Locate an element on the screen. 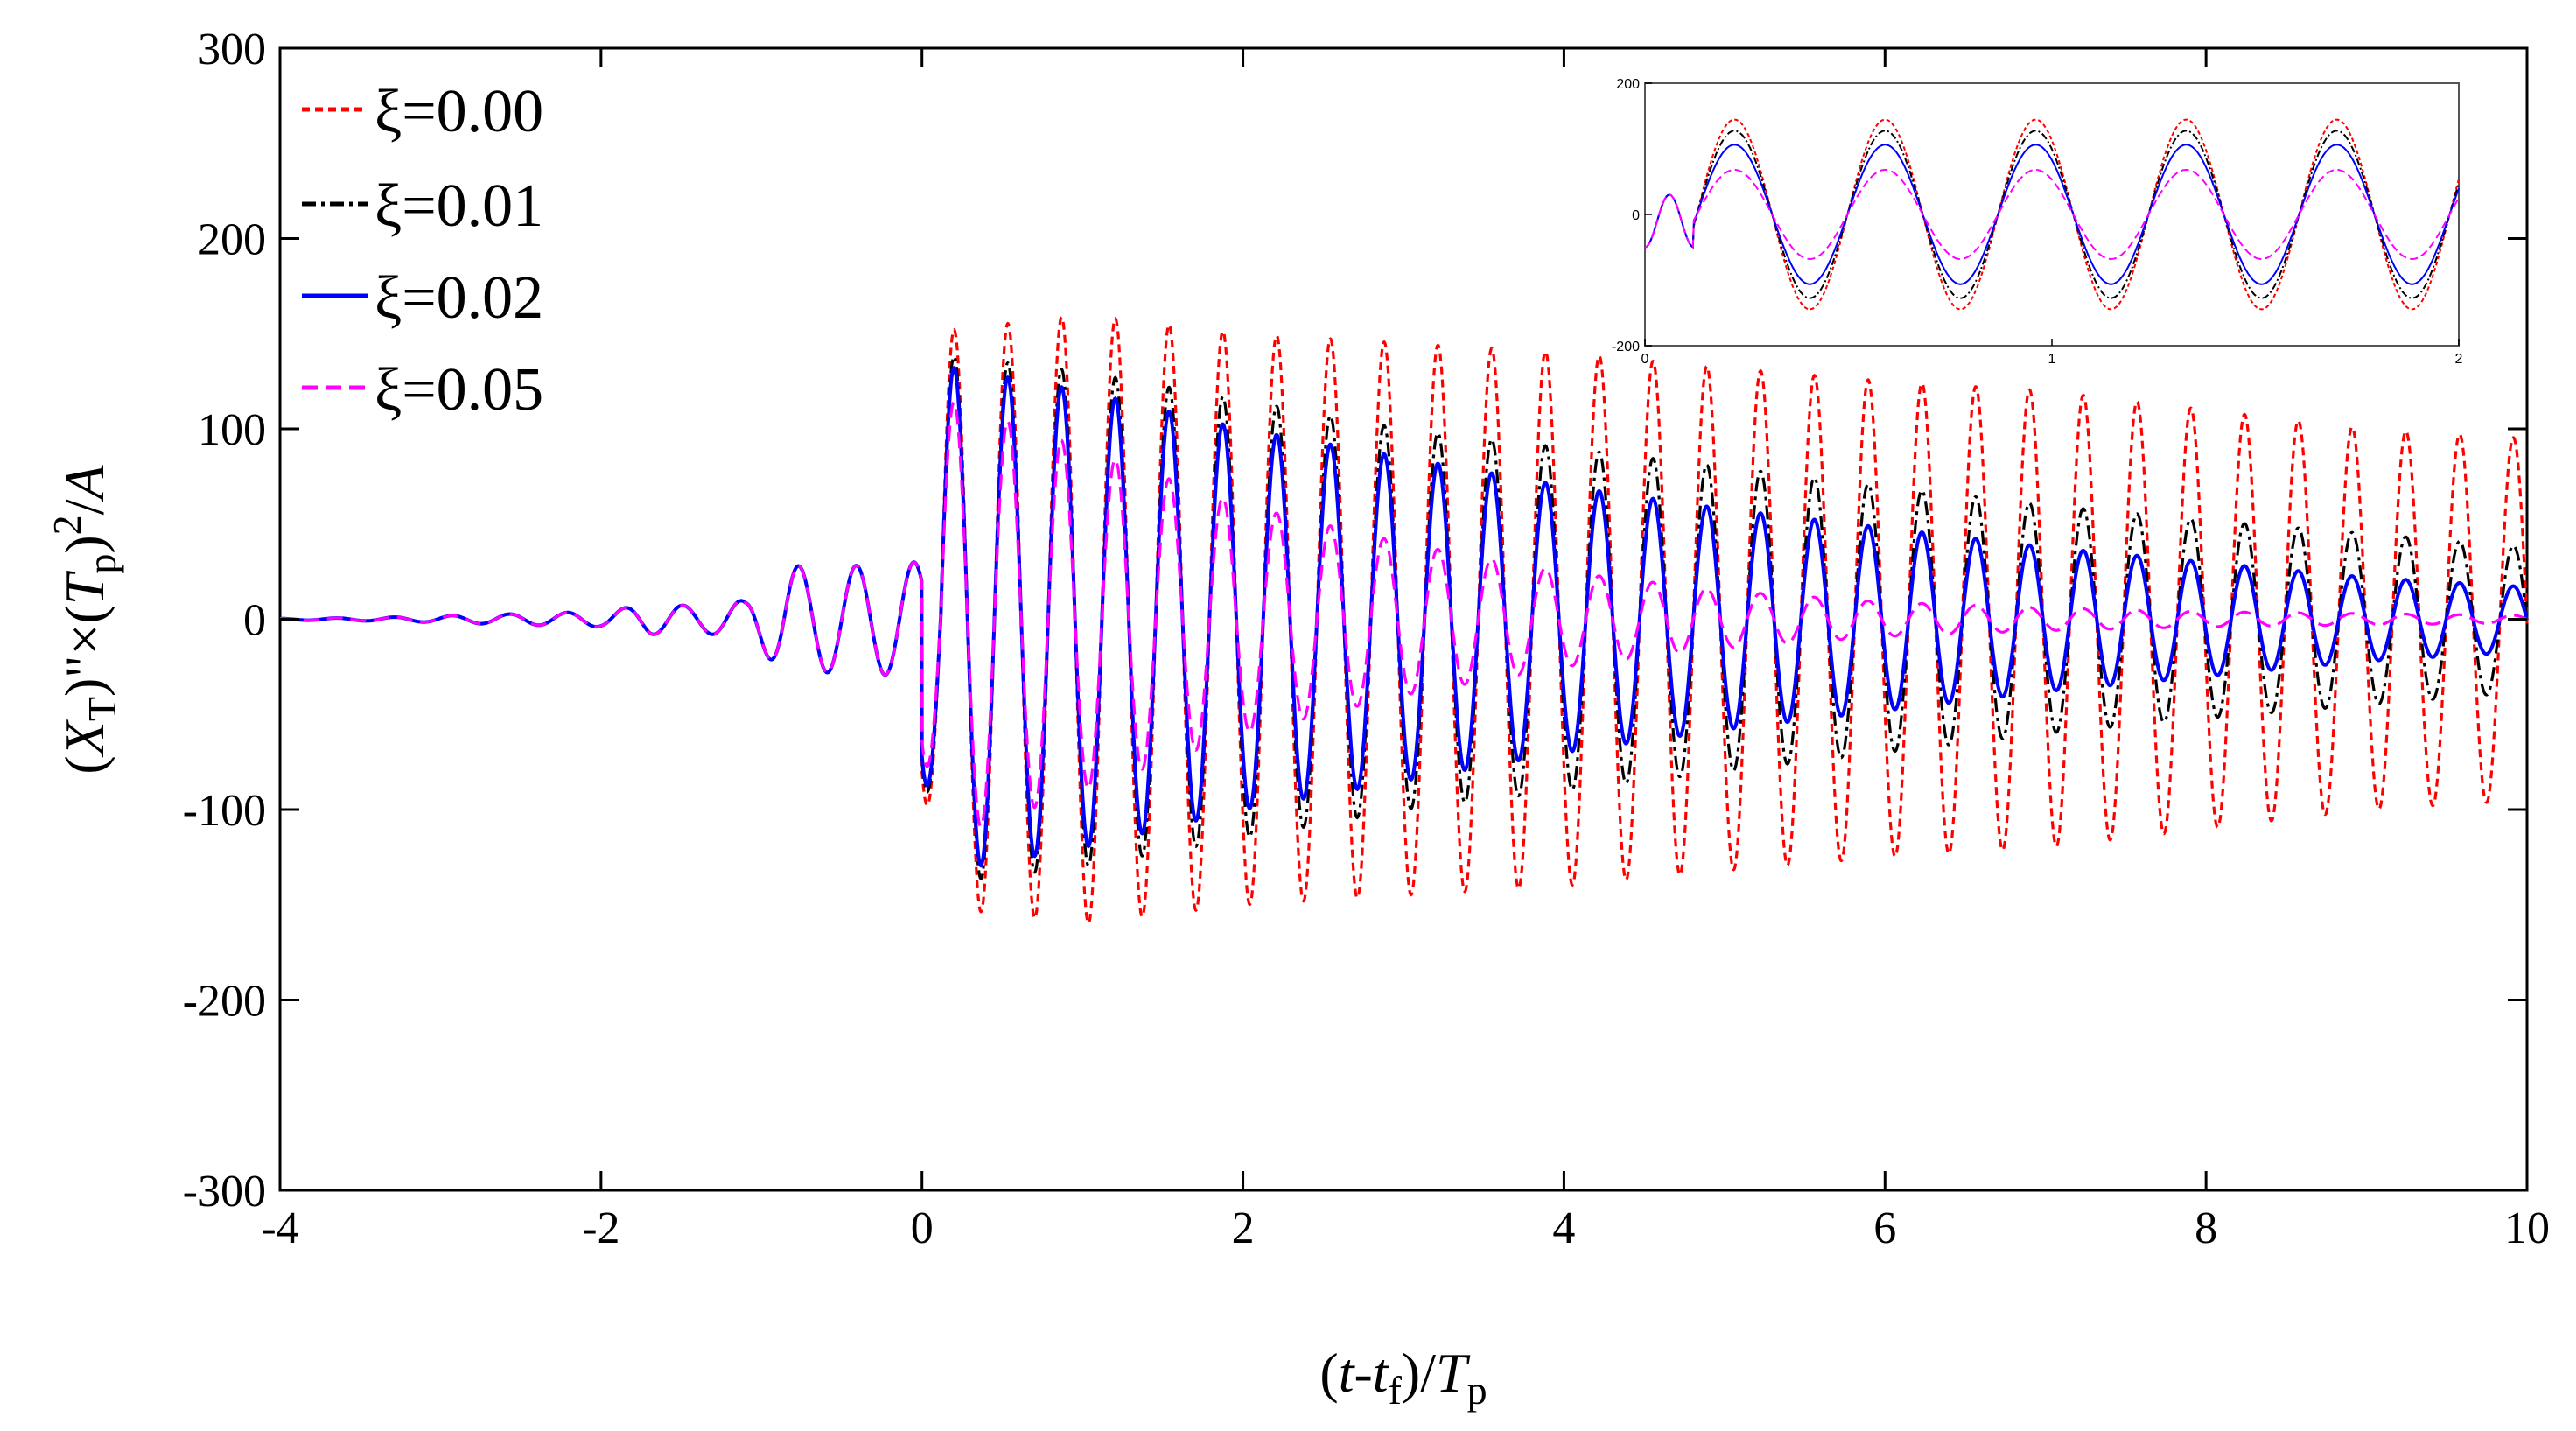 The width and height of the screenshot is (2576, 1431). x-tick-label: 0 is located at coordinates (922, 1228).